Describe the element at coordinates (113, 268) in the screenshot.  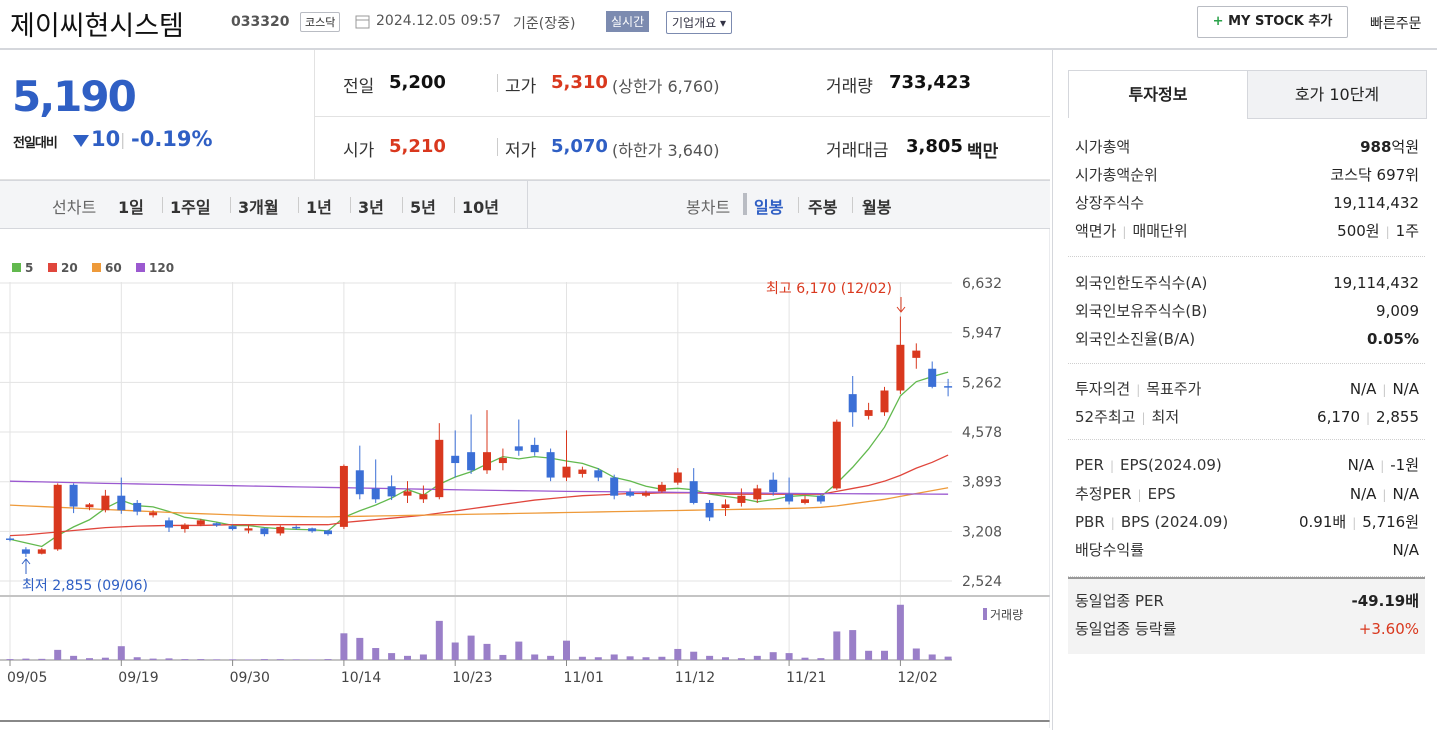
I see `legend-label: 60` at that location.